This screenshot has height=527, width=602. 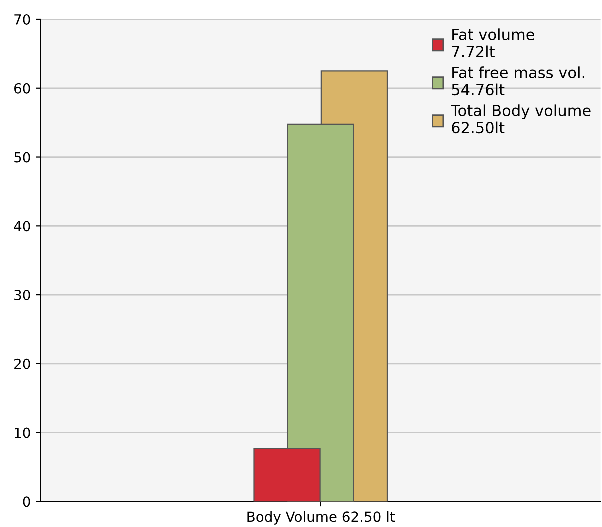 What do you see at coordinates (521, 119) in the screenshot?
I see `legend-label: Total Body volume 62.50lt` at bounding box center [521, 119].